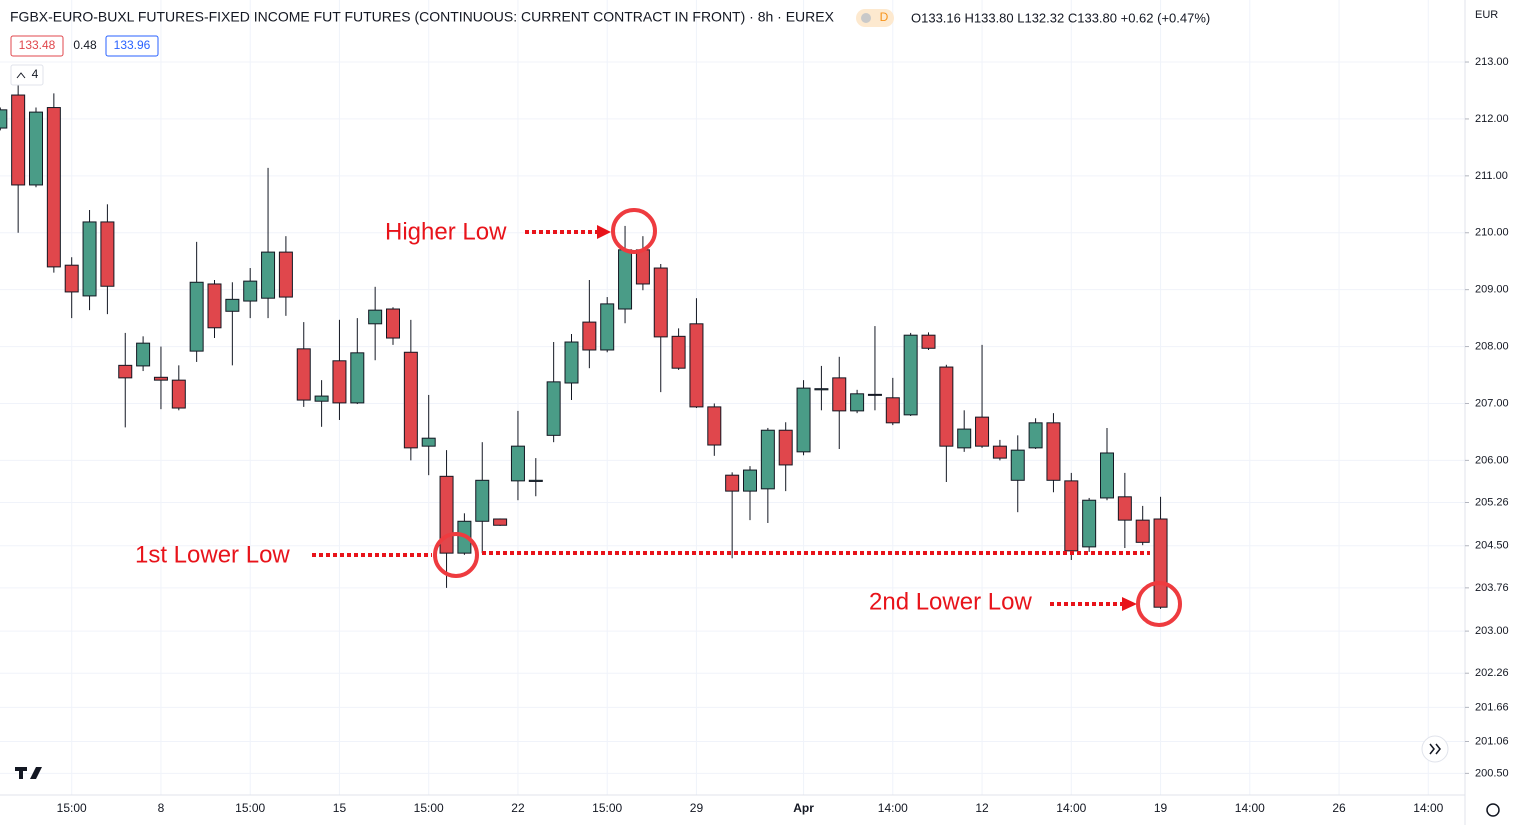 Image resolution: width=1520 pixels, height=825 pixels. I want to click on ask-box, so click(132, 46).